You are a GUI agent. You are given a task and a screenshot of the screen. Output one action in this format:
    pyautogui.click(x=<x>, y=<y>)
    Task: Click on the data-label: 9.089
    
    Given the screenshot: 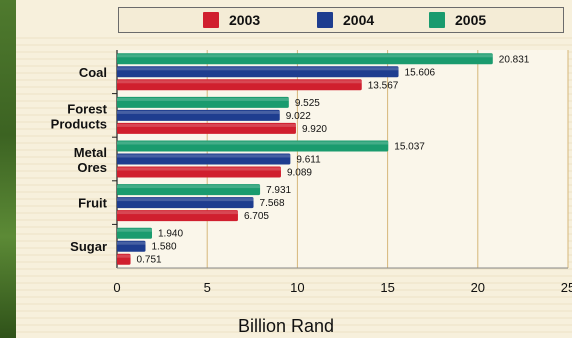 What is the action you would take?
    pyautogui.click(x=299, y=173)
    